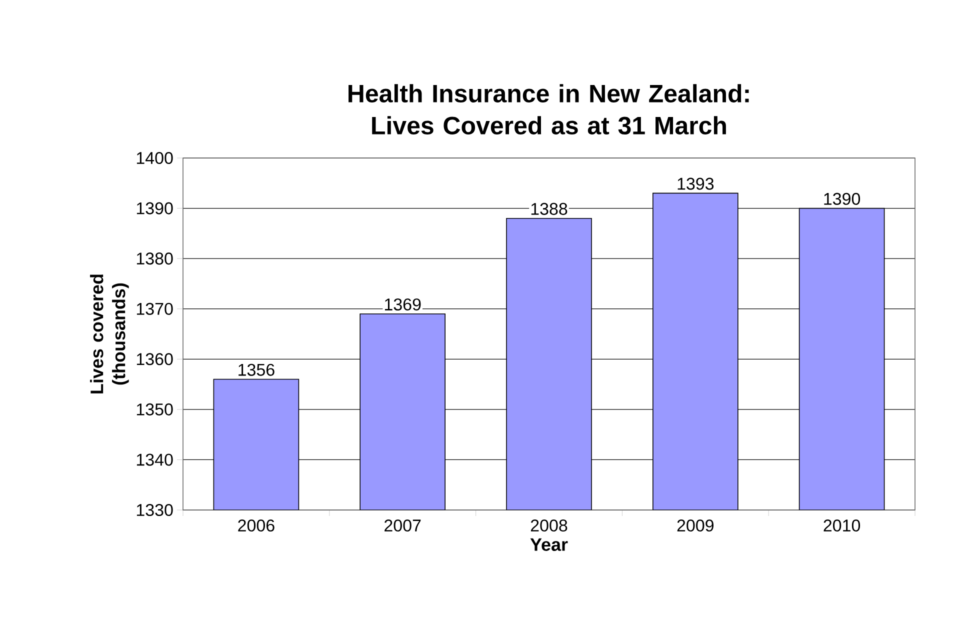  Describe the element at coordinates (842, 198) in the screenshot. I see `data-label: 1390` at that location.